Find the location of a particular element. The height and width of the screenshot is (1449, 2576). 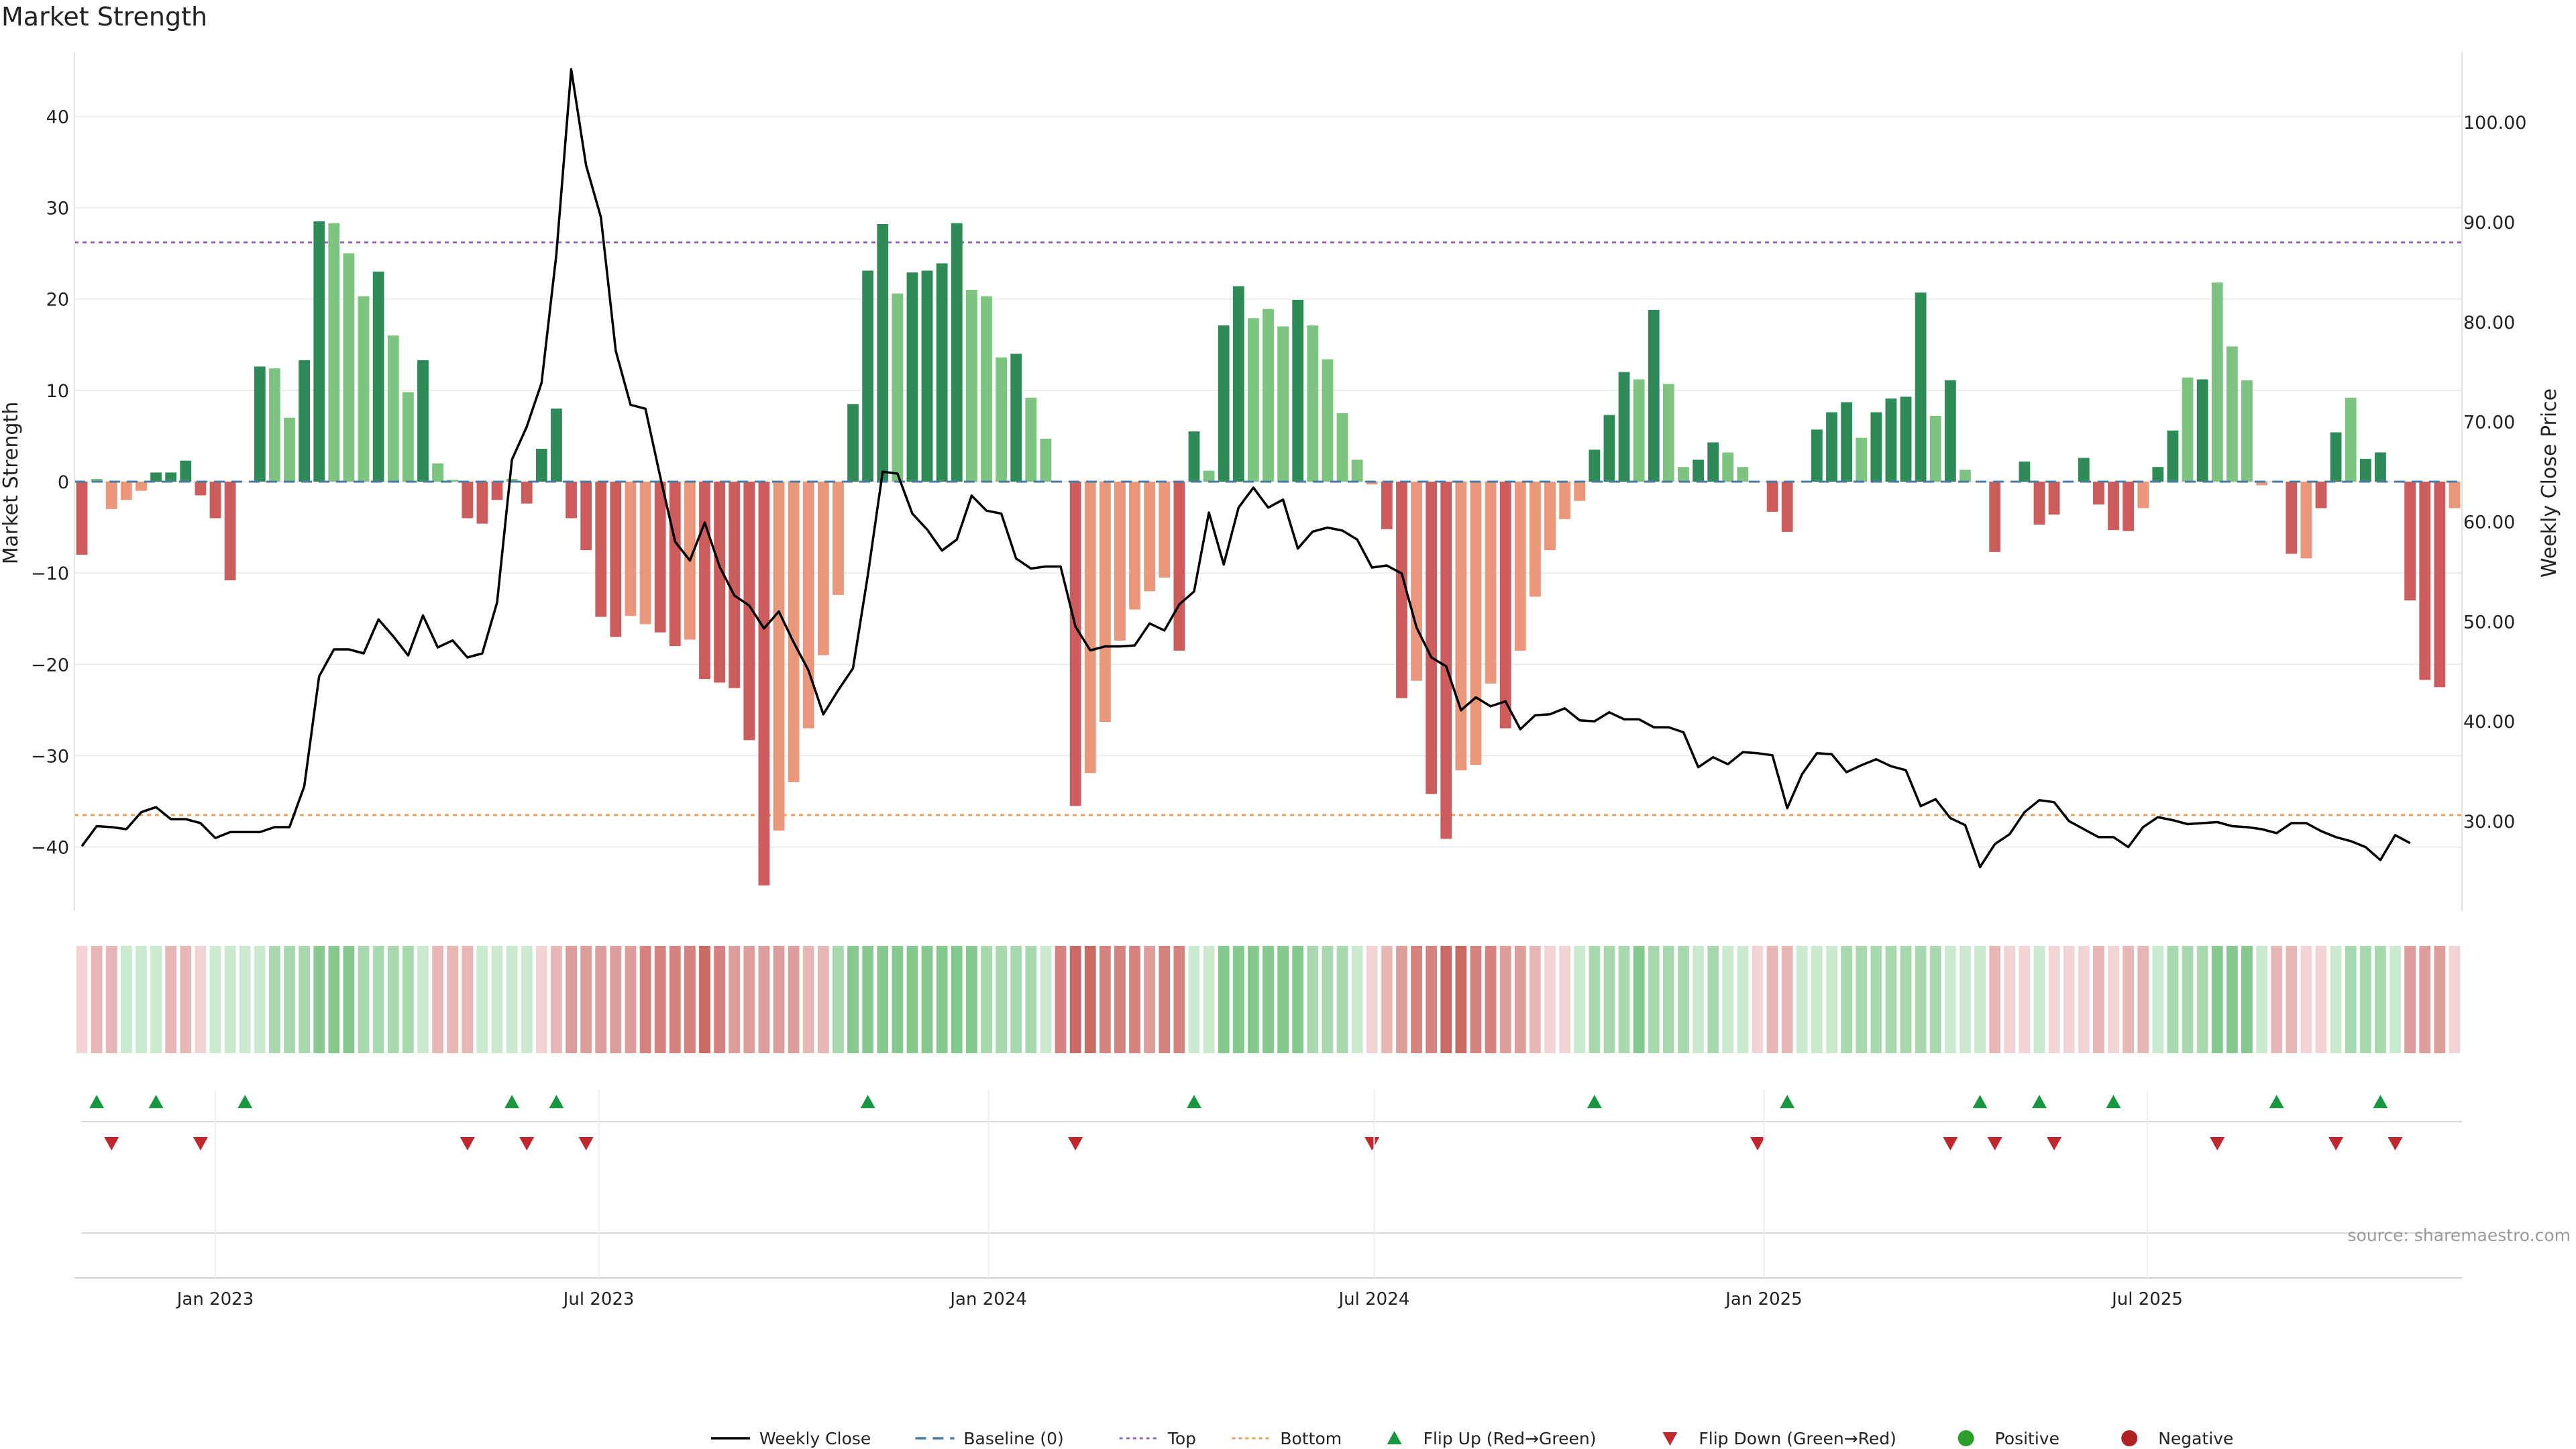

legend-item-baseline: Baseline (0) is located at coordinates (989, 1438).